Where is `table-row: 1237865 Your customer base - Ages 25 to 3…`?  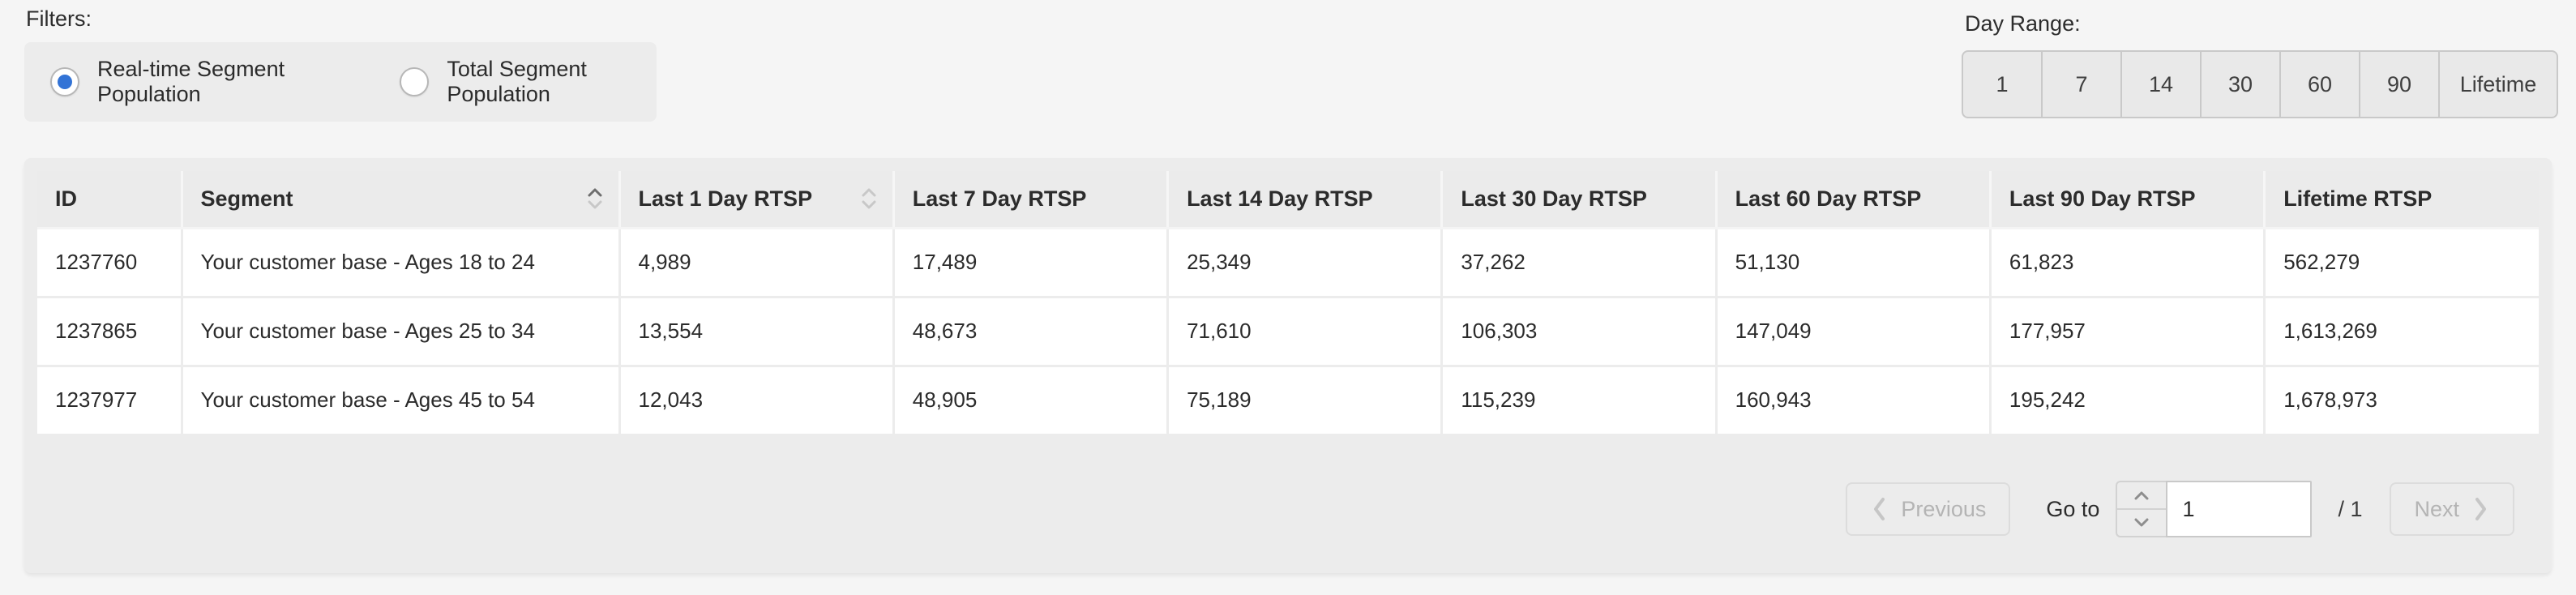 table-row: 1237865 Your customer base - Ages 25 to 3… is located at coordinates (1288, 332).